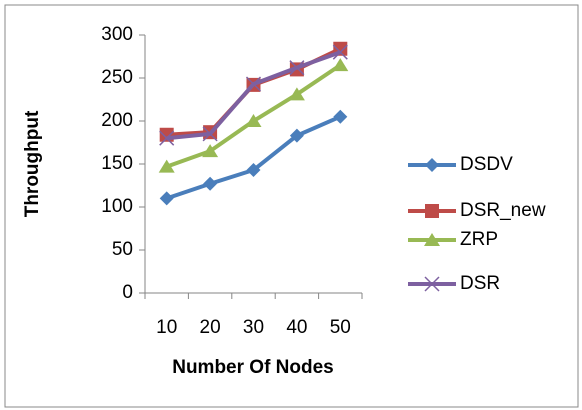 This screenshot has width=582, height=410. I want to click on y-axis-label: Throughput, so click(32, 163).